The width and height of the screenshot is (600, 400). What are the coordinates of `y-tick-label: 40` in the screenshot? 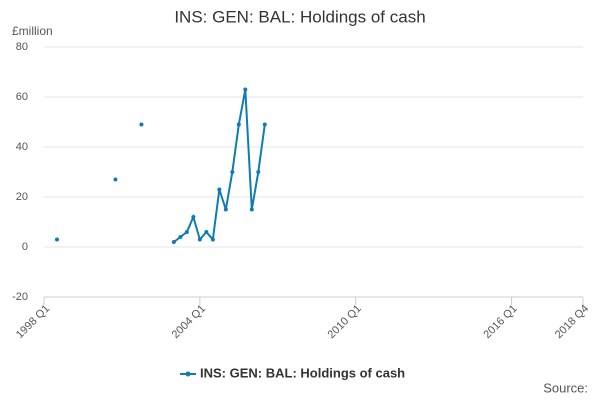 It's located at (22, 147).